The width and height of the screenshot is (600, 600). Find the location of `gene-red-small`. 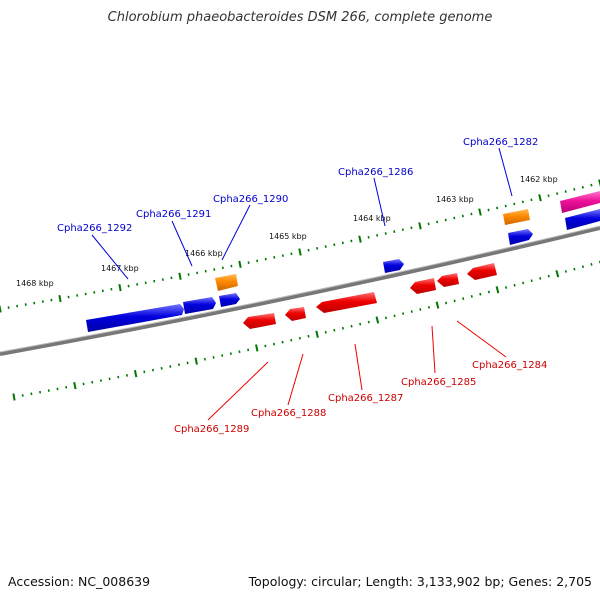

gene-red-small is located at coordinates (448, 280).